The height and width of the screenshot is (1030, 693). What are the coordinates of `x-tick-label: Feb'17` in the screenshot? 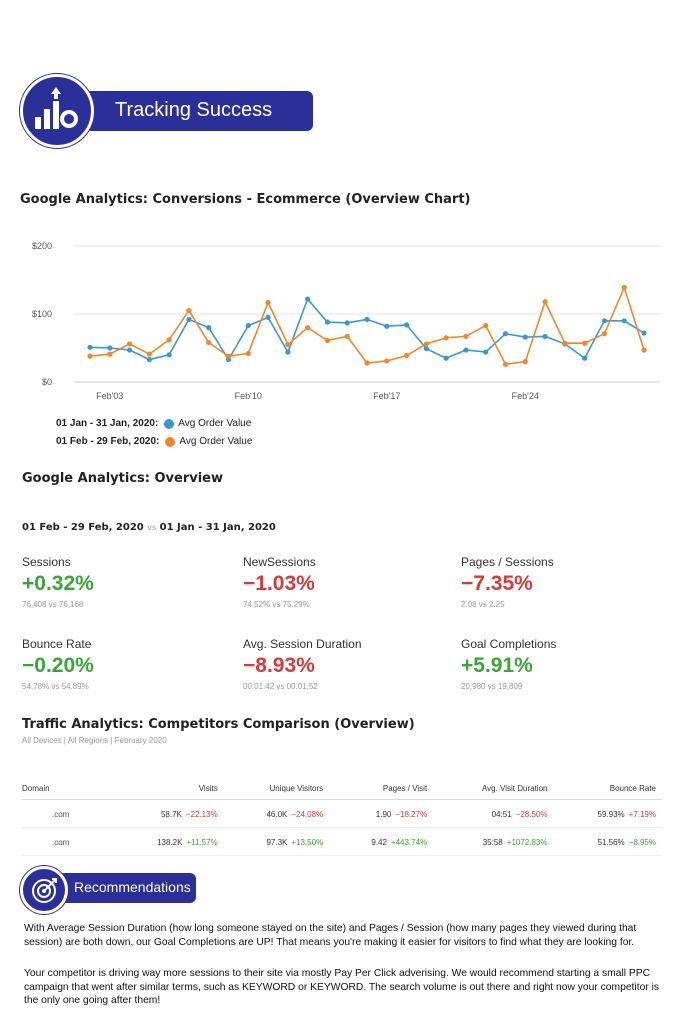 It's located at (386, 396).